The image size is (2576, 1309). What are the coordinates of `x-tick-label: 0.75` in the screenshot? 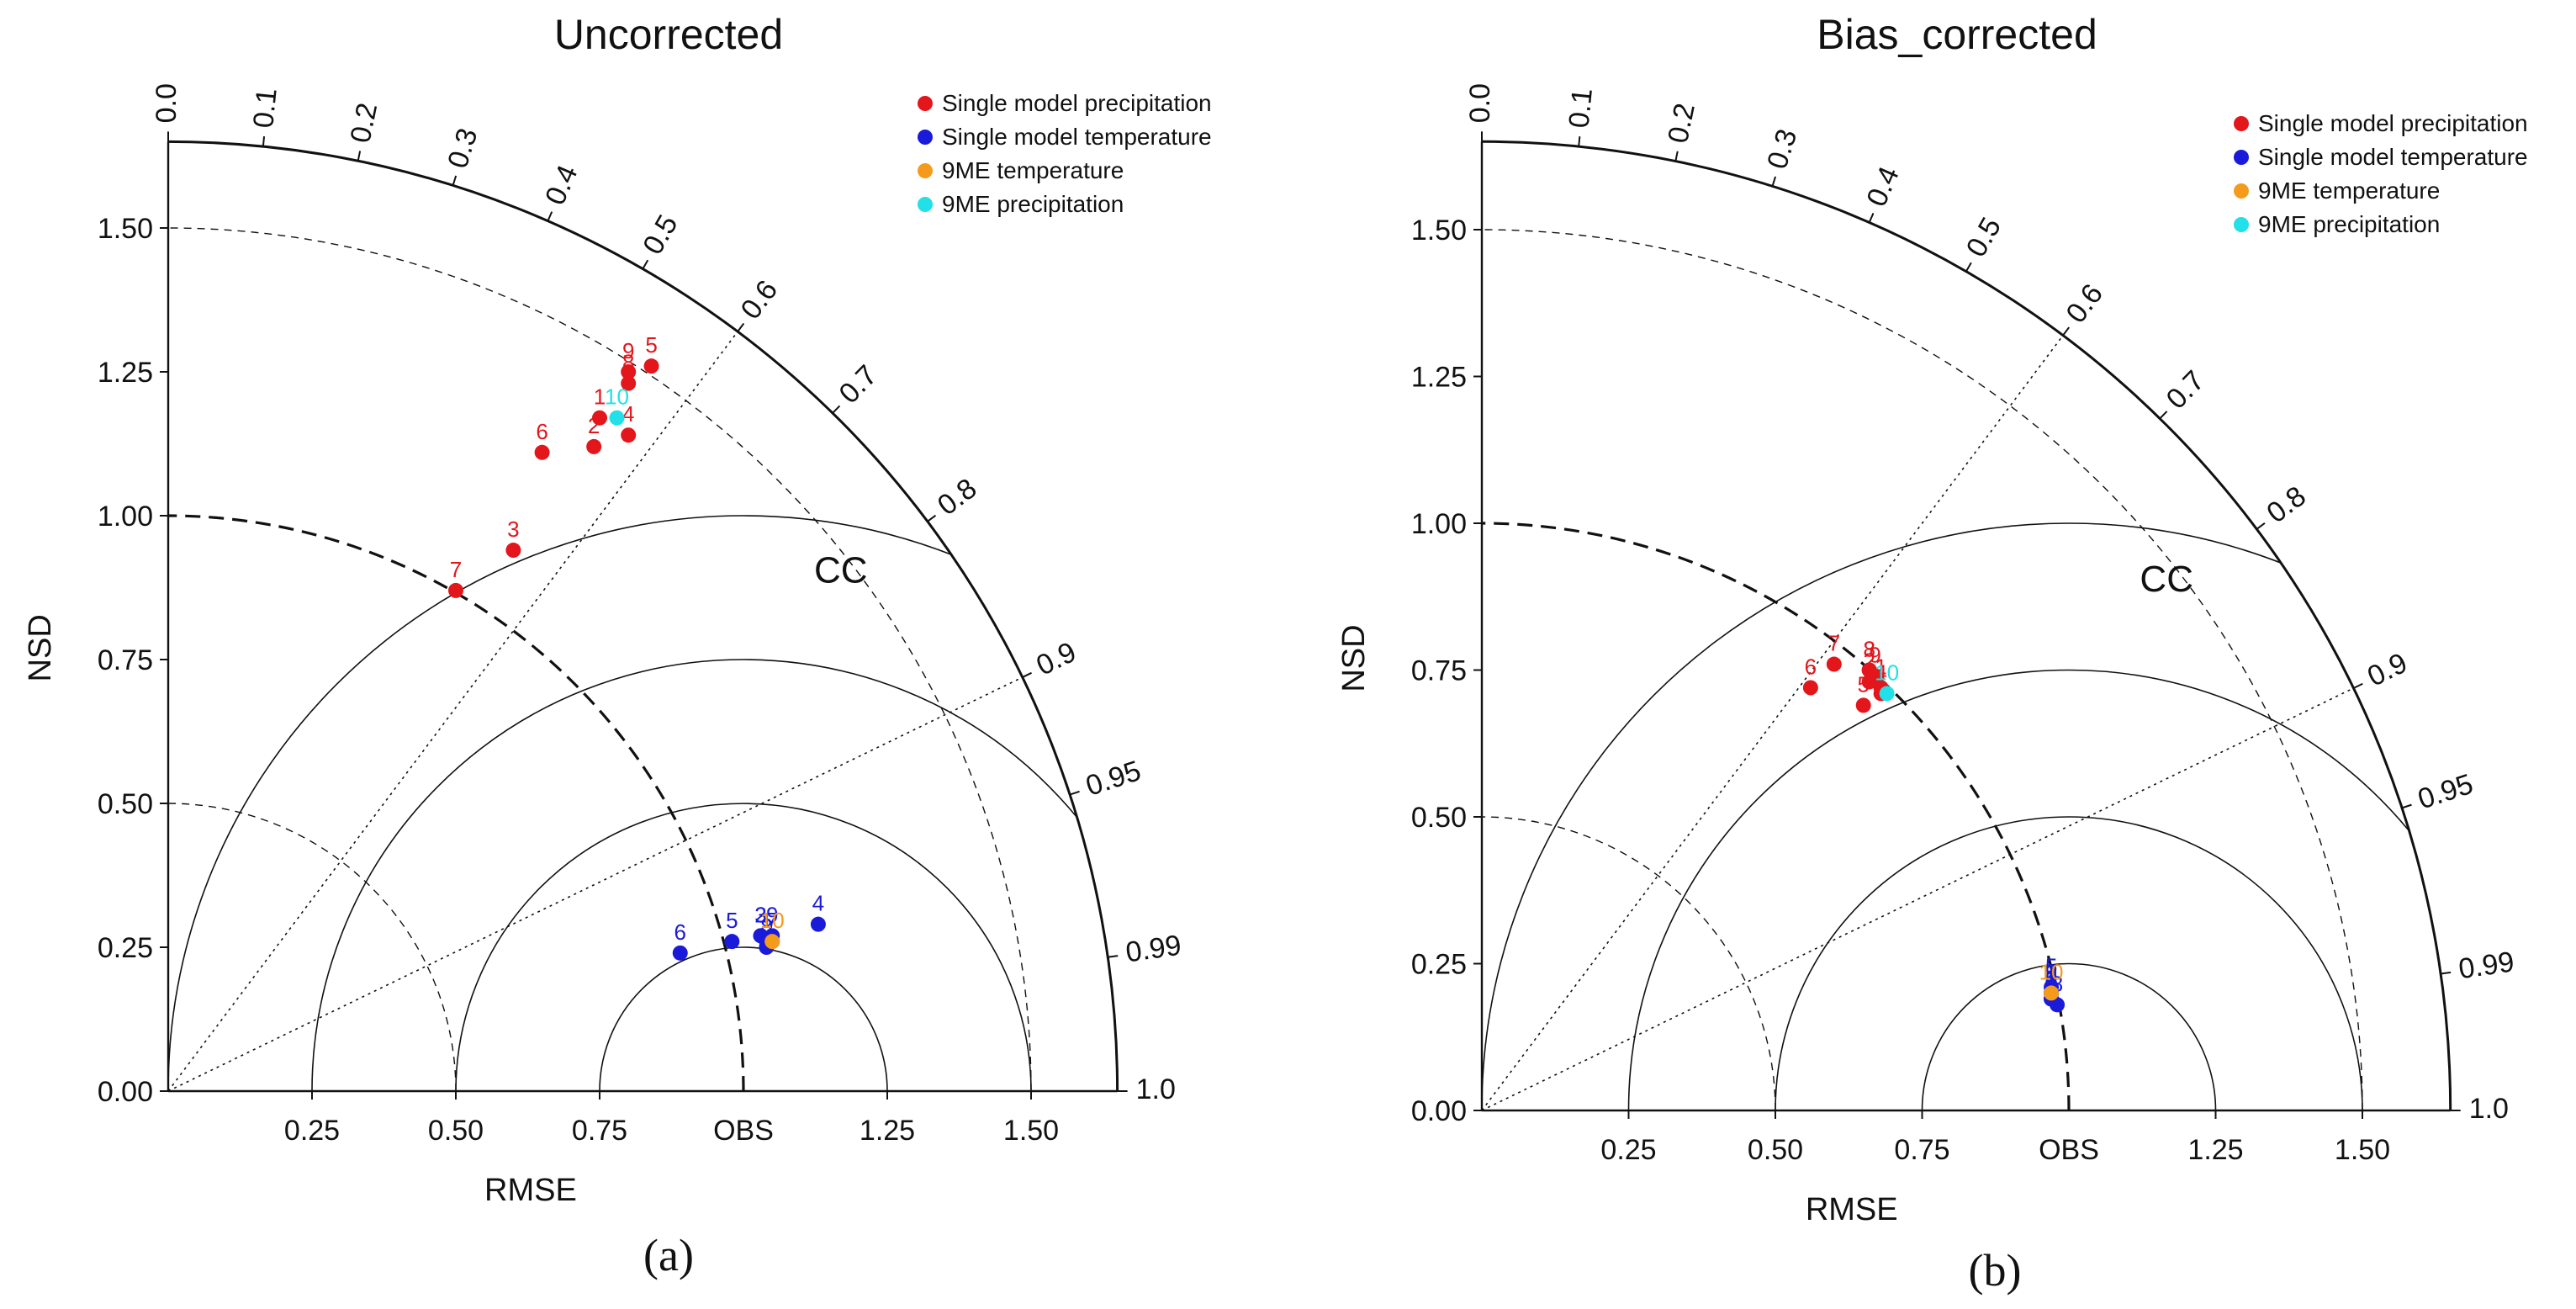 It's located at (1921, 1150).